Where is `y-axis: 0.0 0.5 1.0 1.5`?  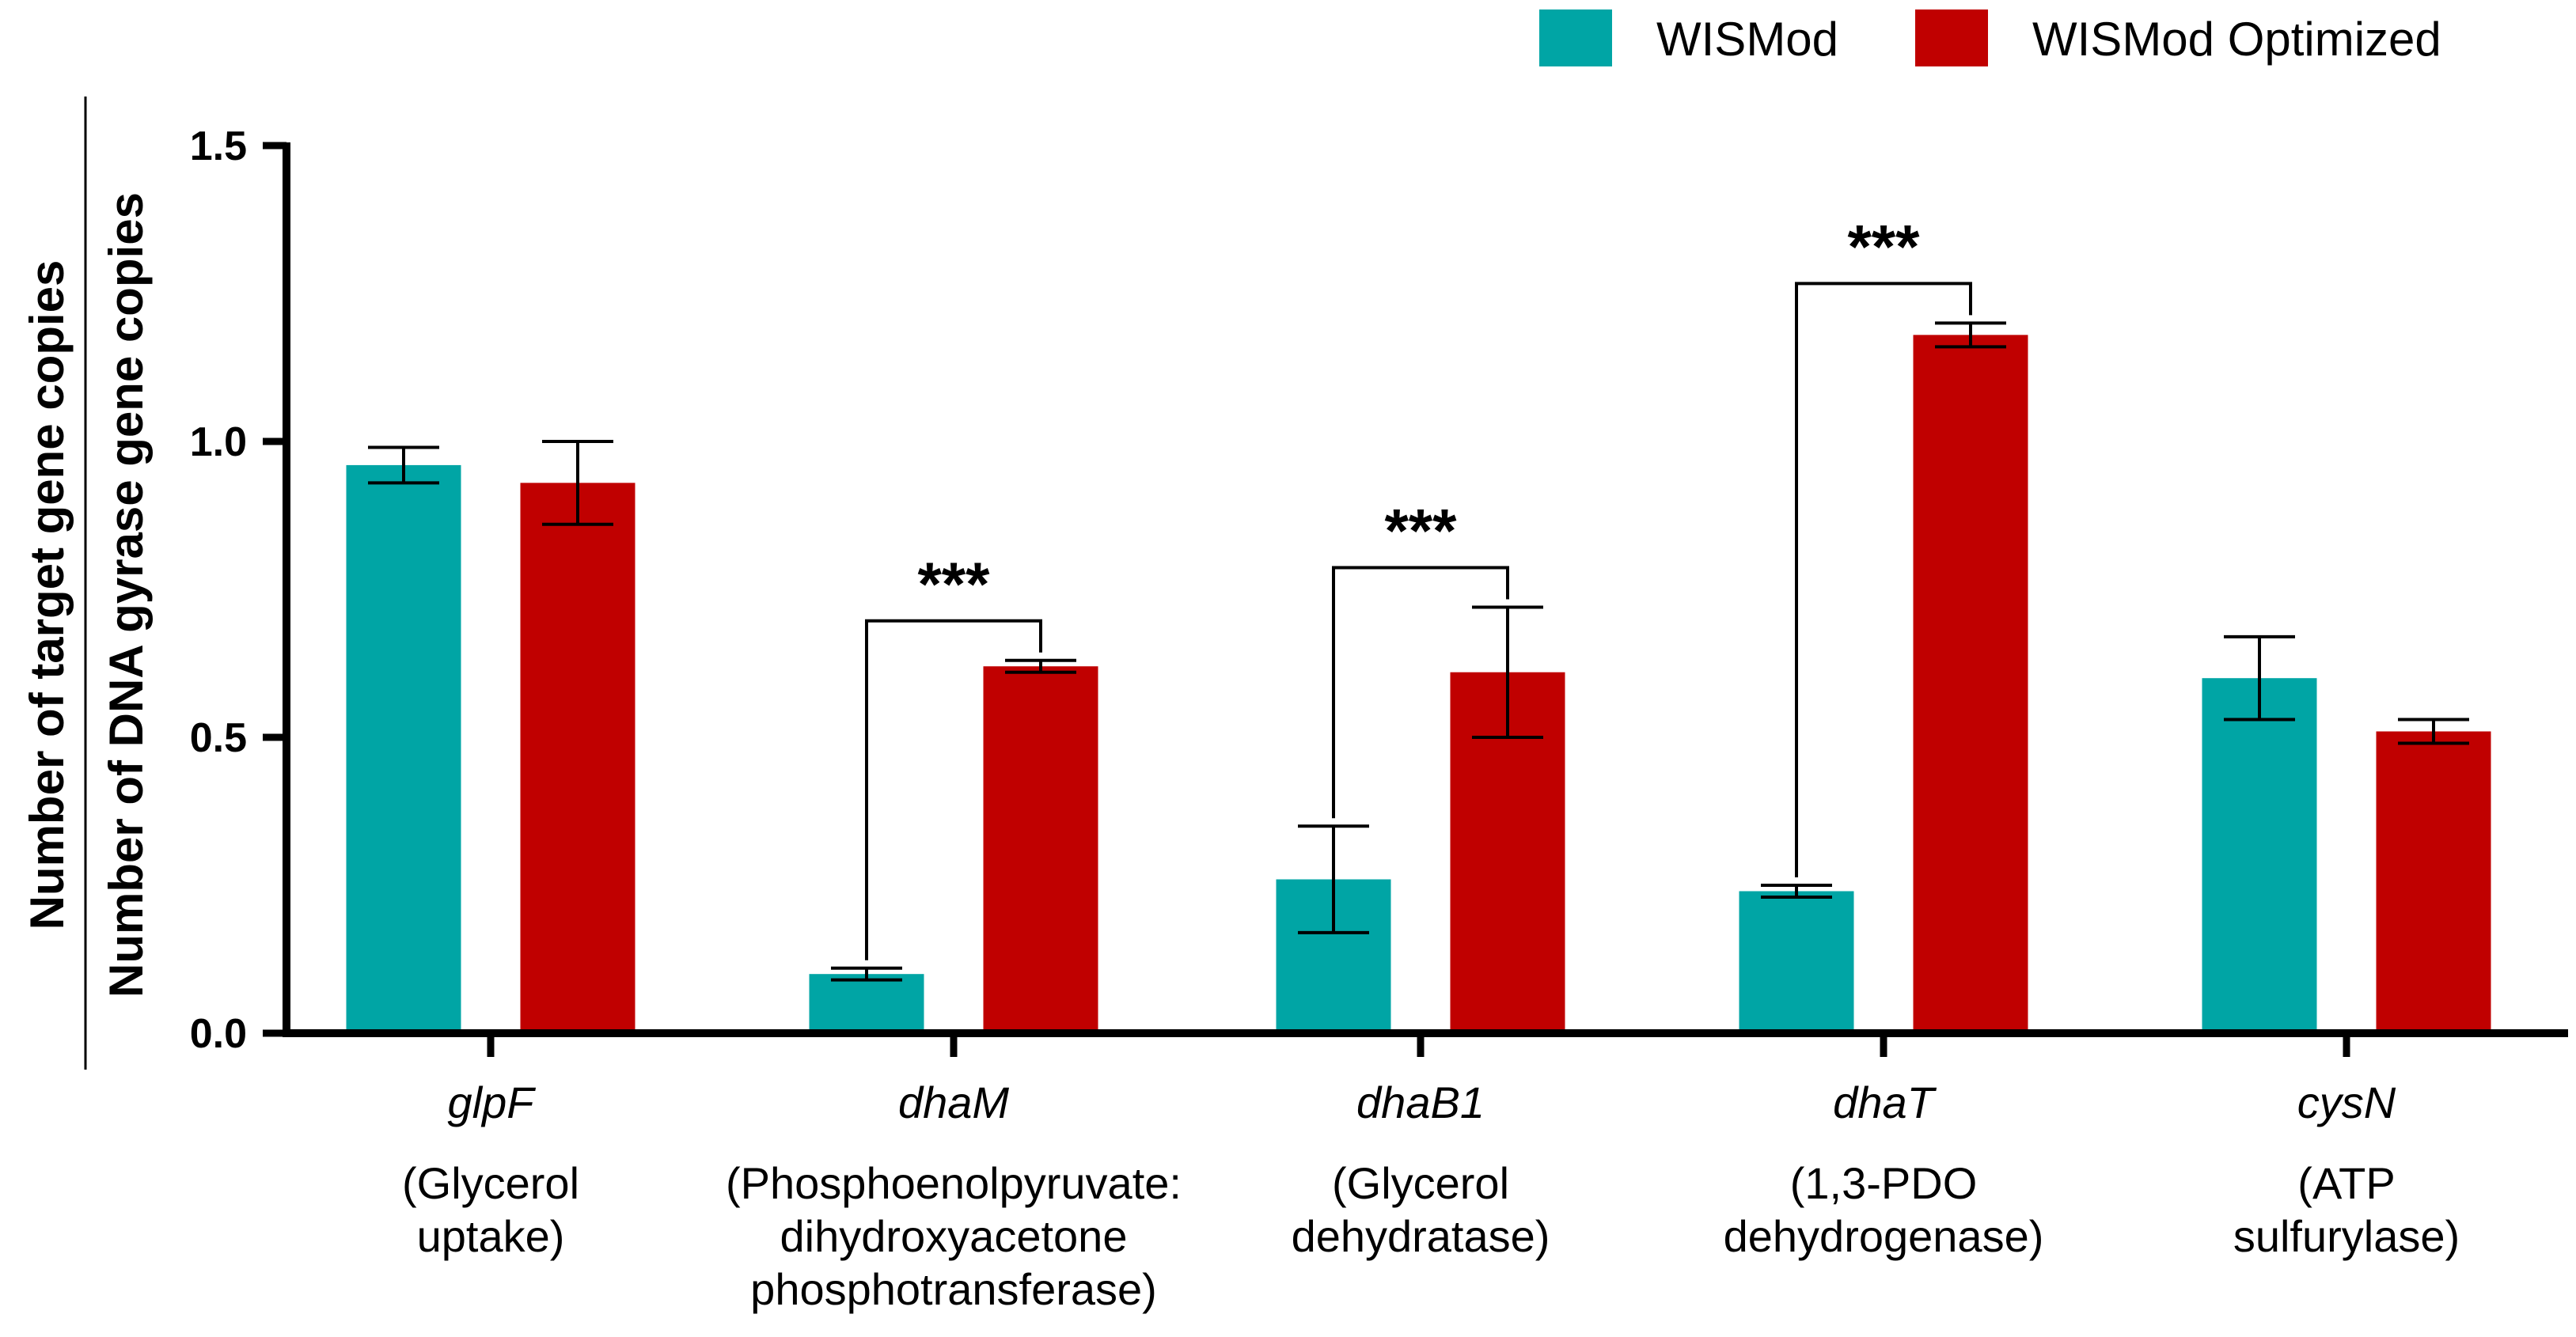 y-axis: 0.0 0.5 1.0 1.5 is located at coordinates (240, 590).